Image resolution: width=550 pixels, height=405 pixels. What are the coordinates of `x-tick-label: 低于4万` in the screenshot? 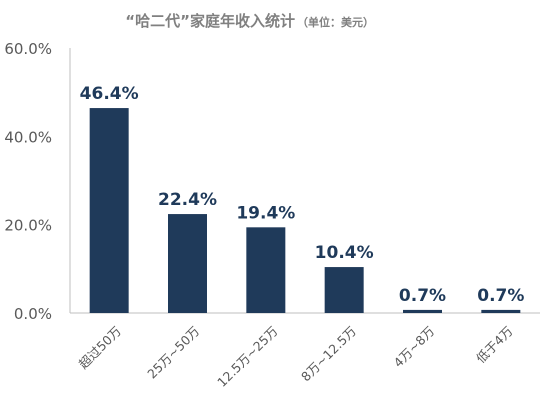 It's located at (494, 344).